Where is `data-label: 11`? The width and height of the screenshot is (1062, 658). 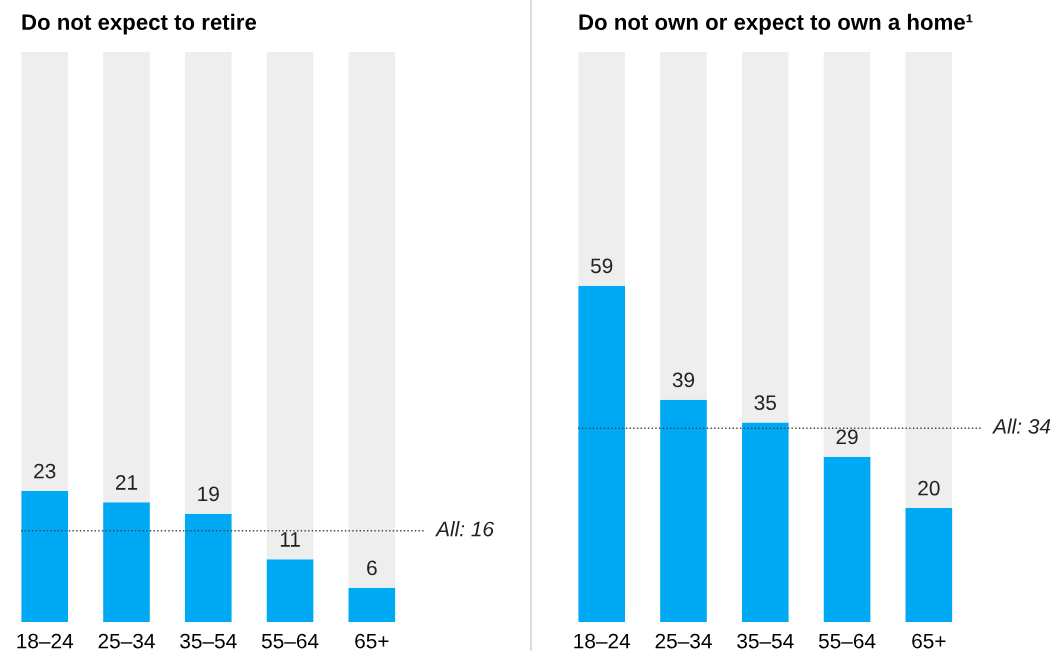 data-label: 11 is located at coordinates (290, 539).